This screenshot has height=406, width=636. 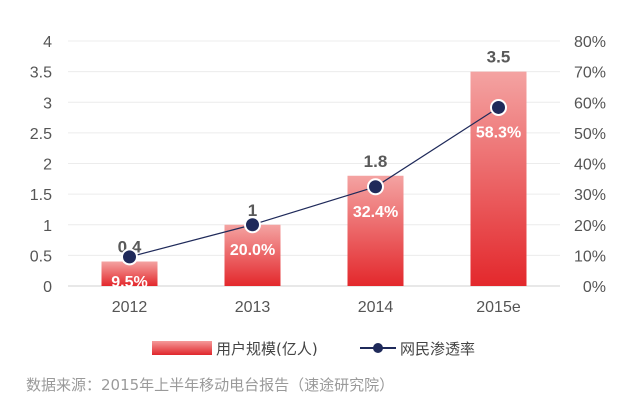 I want to click on y-left-tick-label: 2.5, so click(x=41, y=134).